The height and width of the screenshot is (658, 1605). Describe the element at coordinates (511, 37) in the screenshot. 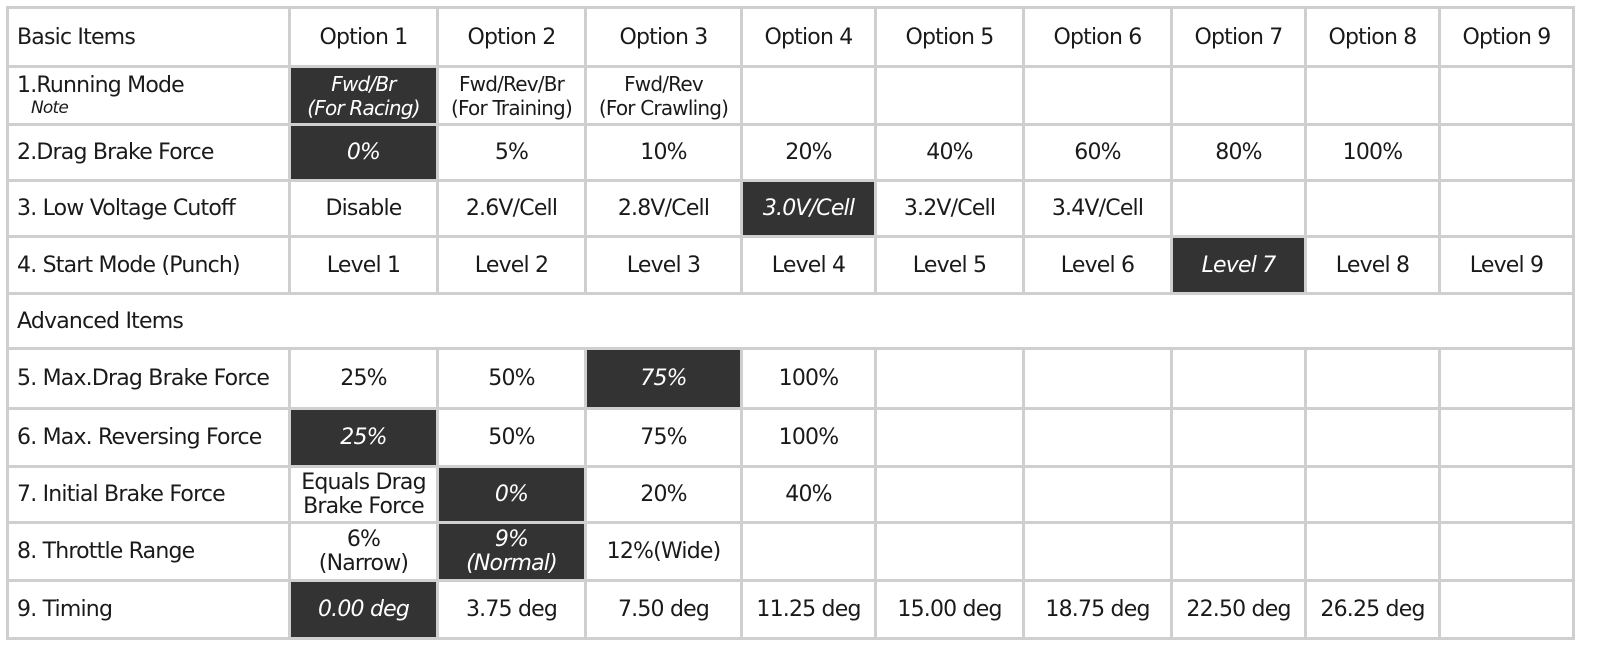

I see `header-option-2: Option 2` at that location.